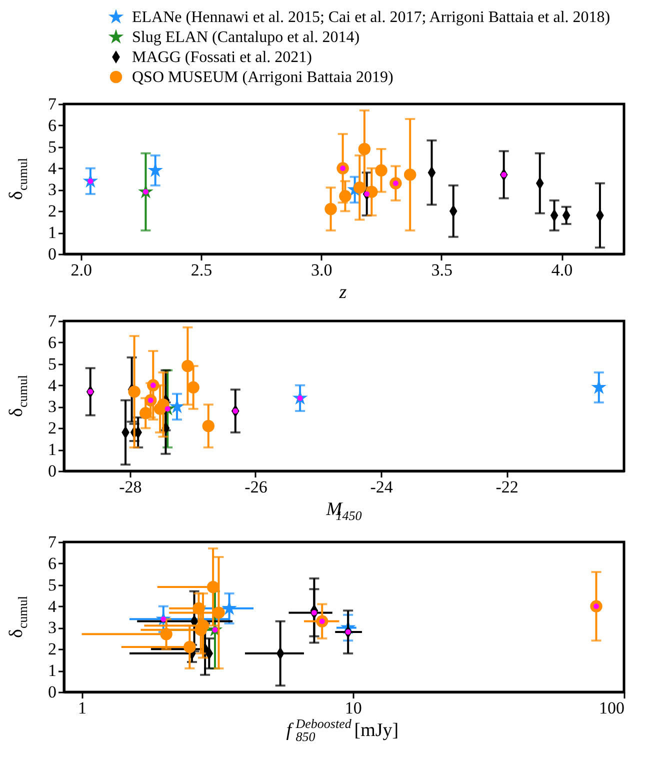 The width and height of the screenshot is (667, 778). What do you see at coordinates (562, 270) in the screenshot?
I see `x-tick-label: 4.0` at bounding box center [562, 270].